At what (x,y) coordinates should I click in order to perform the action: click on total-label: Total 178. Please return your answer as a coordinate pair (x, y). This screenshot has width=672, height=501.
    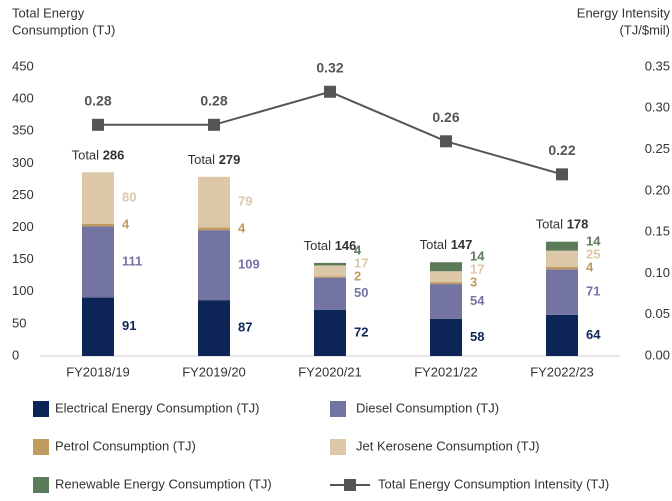
    Looking at the image, I should click on (562, 224).